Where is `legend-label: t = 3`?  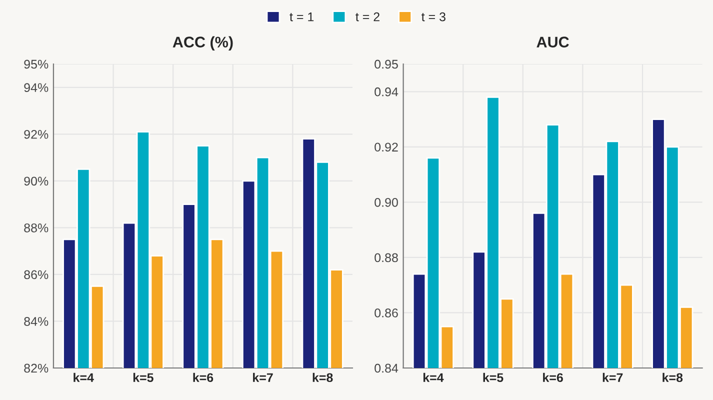
legend-label: t = 3 is located at coordinates (434, 17).